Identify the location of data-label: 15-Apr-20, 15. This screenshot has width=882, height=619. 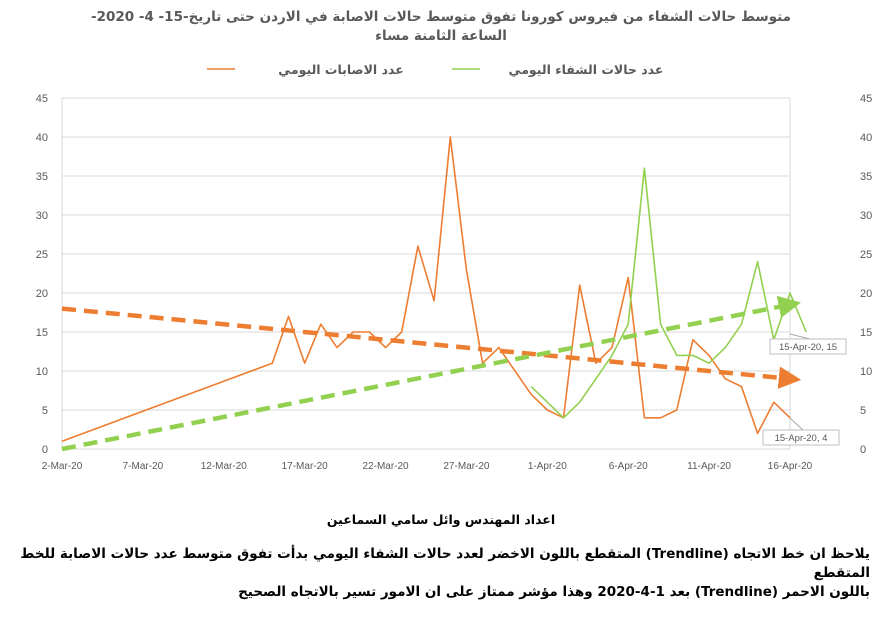
(808, 347).